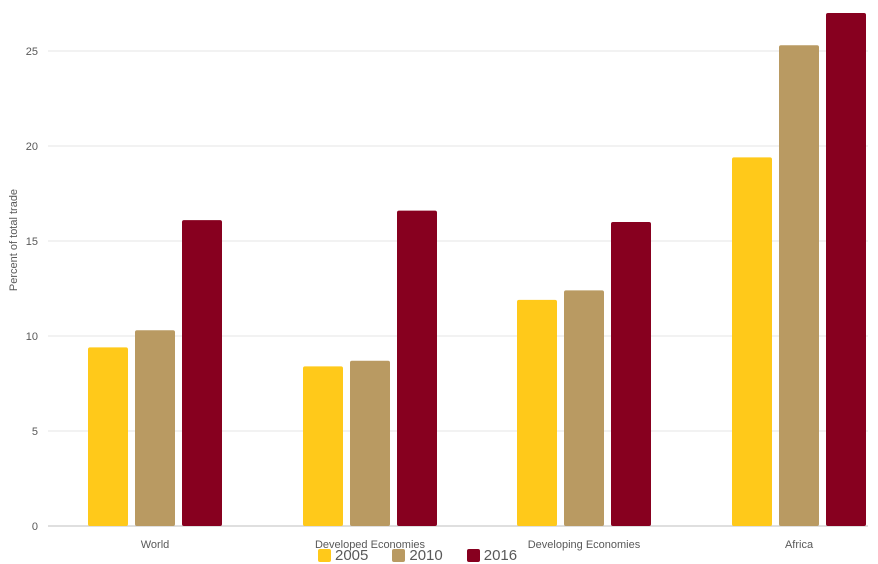 The height and width of the screenshot is (564, 878). What do you see at coordinates (35, 527) in the screenshot?
I see `y-tick-label: 0` at bounding box center [35, 527].